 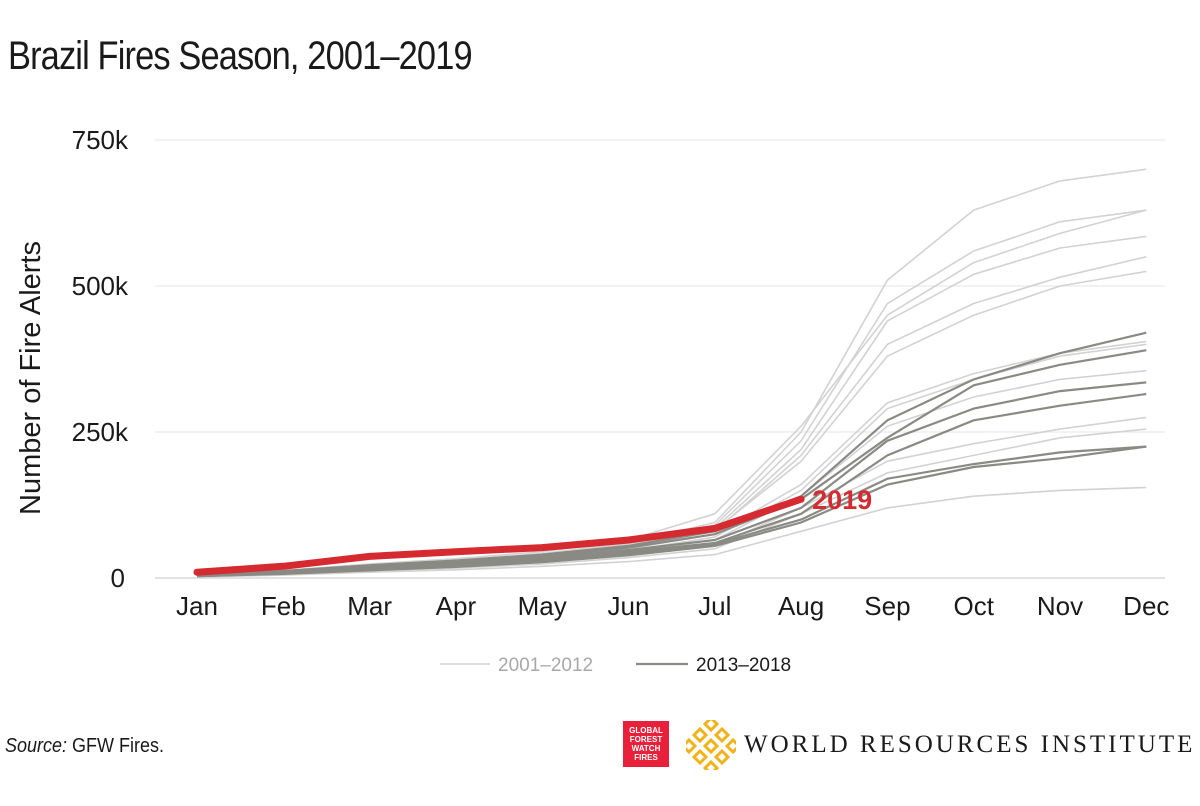 I want to click on series-2019: 2019, so click(x=532, y=530).